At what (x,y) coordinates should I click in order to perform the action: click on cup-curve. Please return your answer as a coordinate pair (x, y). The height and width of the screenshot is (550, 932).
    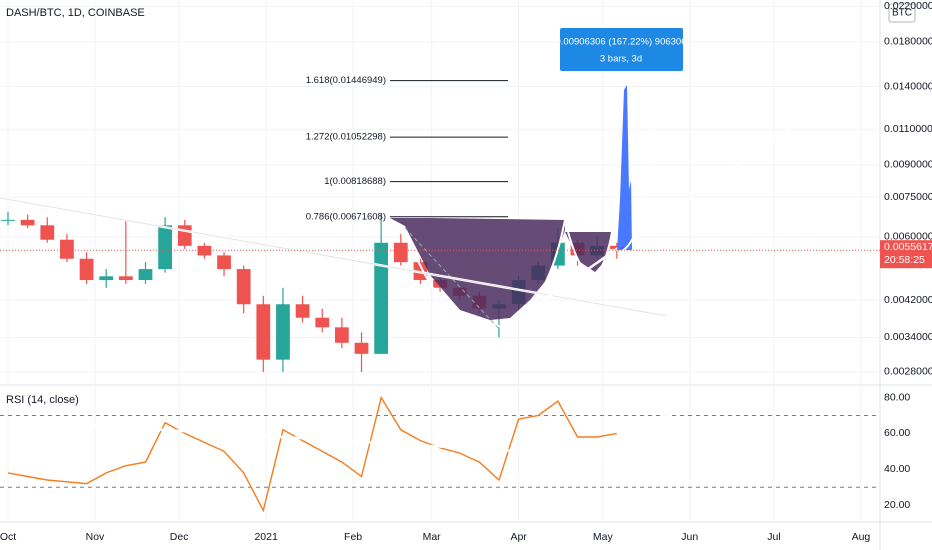
    Looking at the image, I should click on (485, 274).